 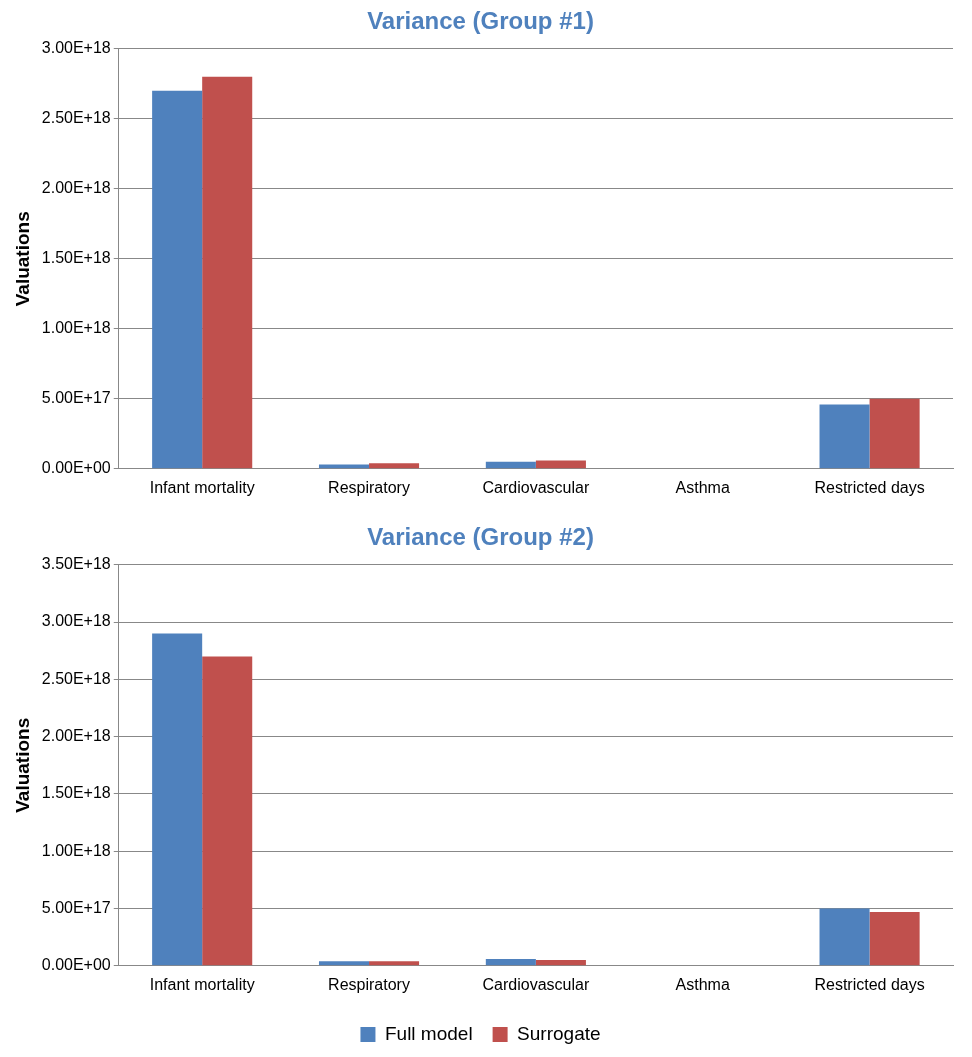 What do you see at coordinates (480, 21) in the screenshot?
I see `chart-title: Variance (Group #1)` at bounding box center [480, 21].